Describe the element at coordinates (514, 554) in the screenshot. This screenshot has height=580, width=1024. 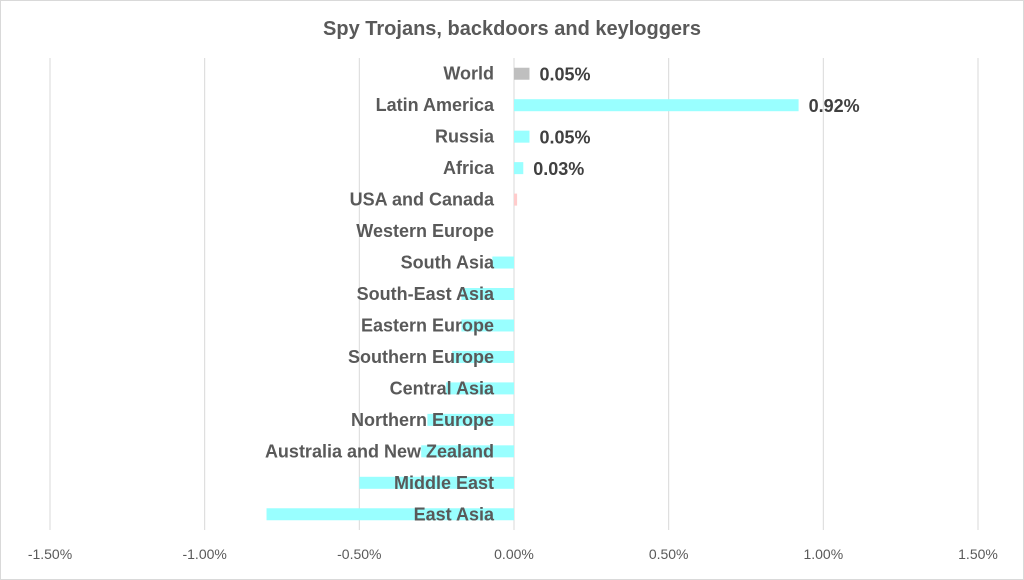
I see `x-tick-label: 0.00%` at that location.